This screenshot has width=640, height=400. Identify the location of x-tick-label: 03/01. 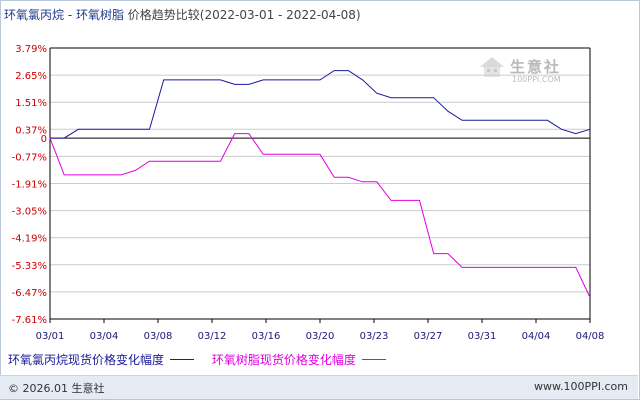
(50, 336).